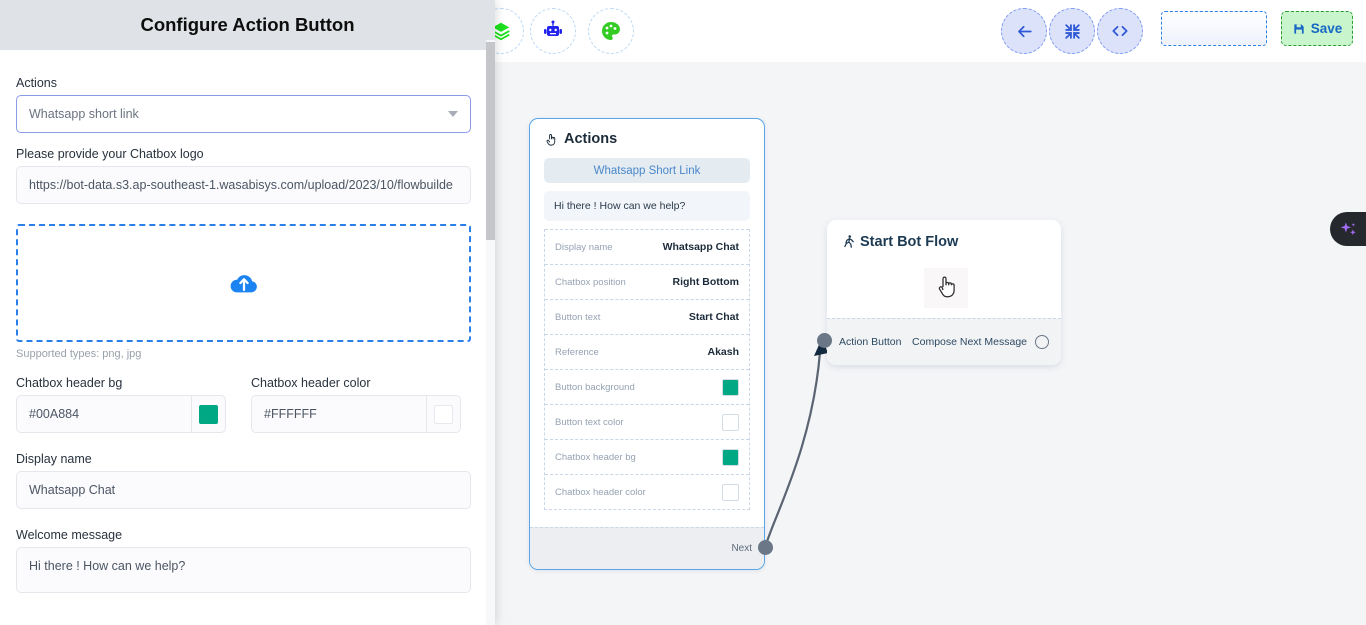  I want to click on node-property-row: Reference Akash, so click(647, 351).